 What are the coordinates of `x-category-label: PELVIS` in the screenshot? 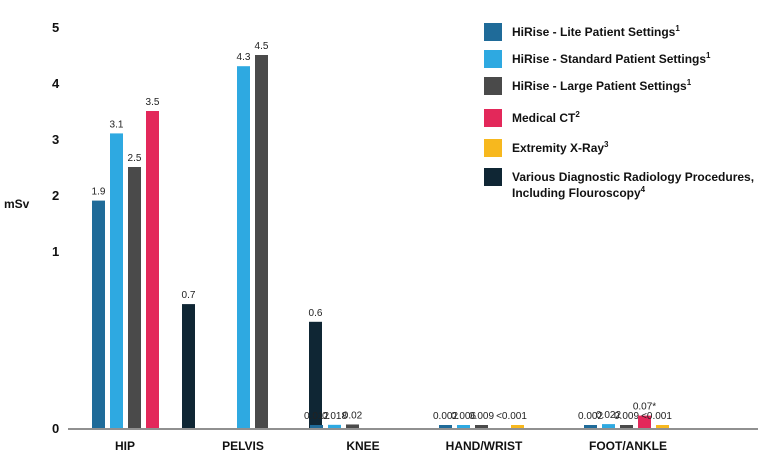 It's located at (243, 446).